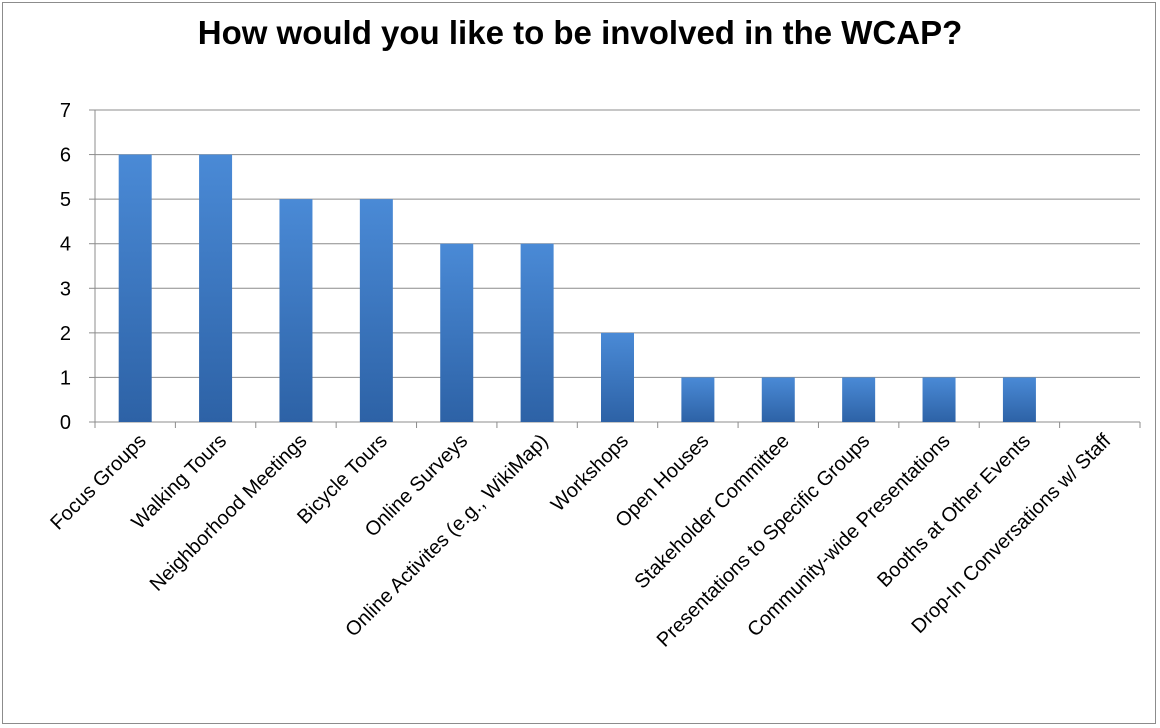 The width and height of the screenshot is (1160, 728). Describe the element at coordinates (65, 111) in the screenshot. I see `y-tick-label: 7` at that location.